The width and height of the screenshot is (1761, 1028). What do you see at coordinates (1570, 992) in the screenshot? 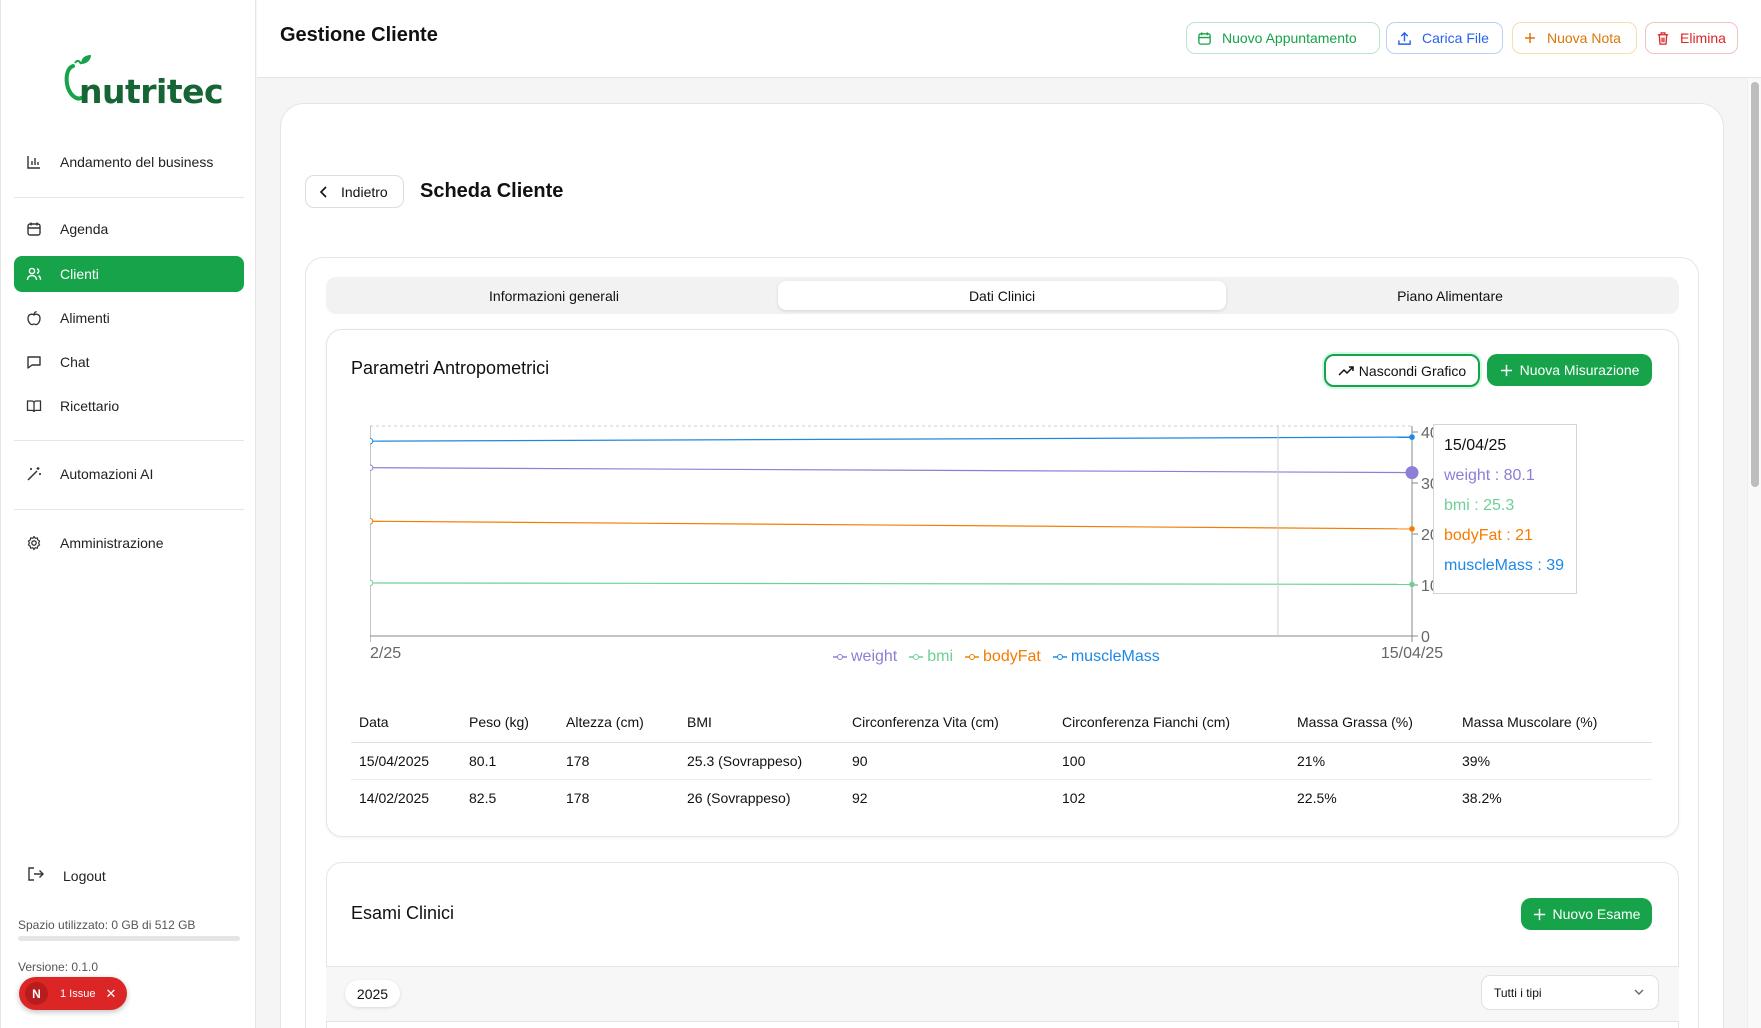
I see `exam-type-select: Tutti i tipi` at bounding box center [1570, 992].